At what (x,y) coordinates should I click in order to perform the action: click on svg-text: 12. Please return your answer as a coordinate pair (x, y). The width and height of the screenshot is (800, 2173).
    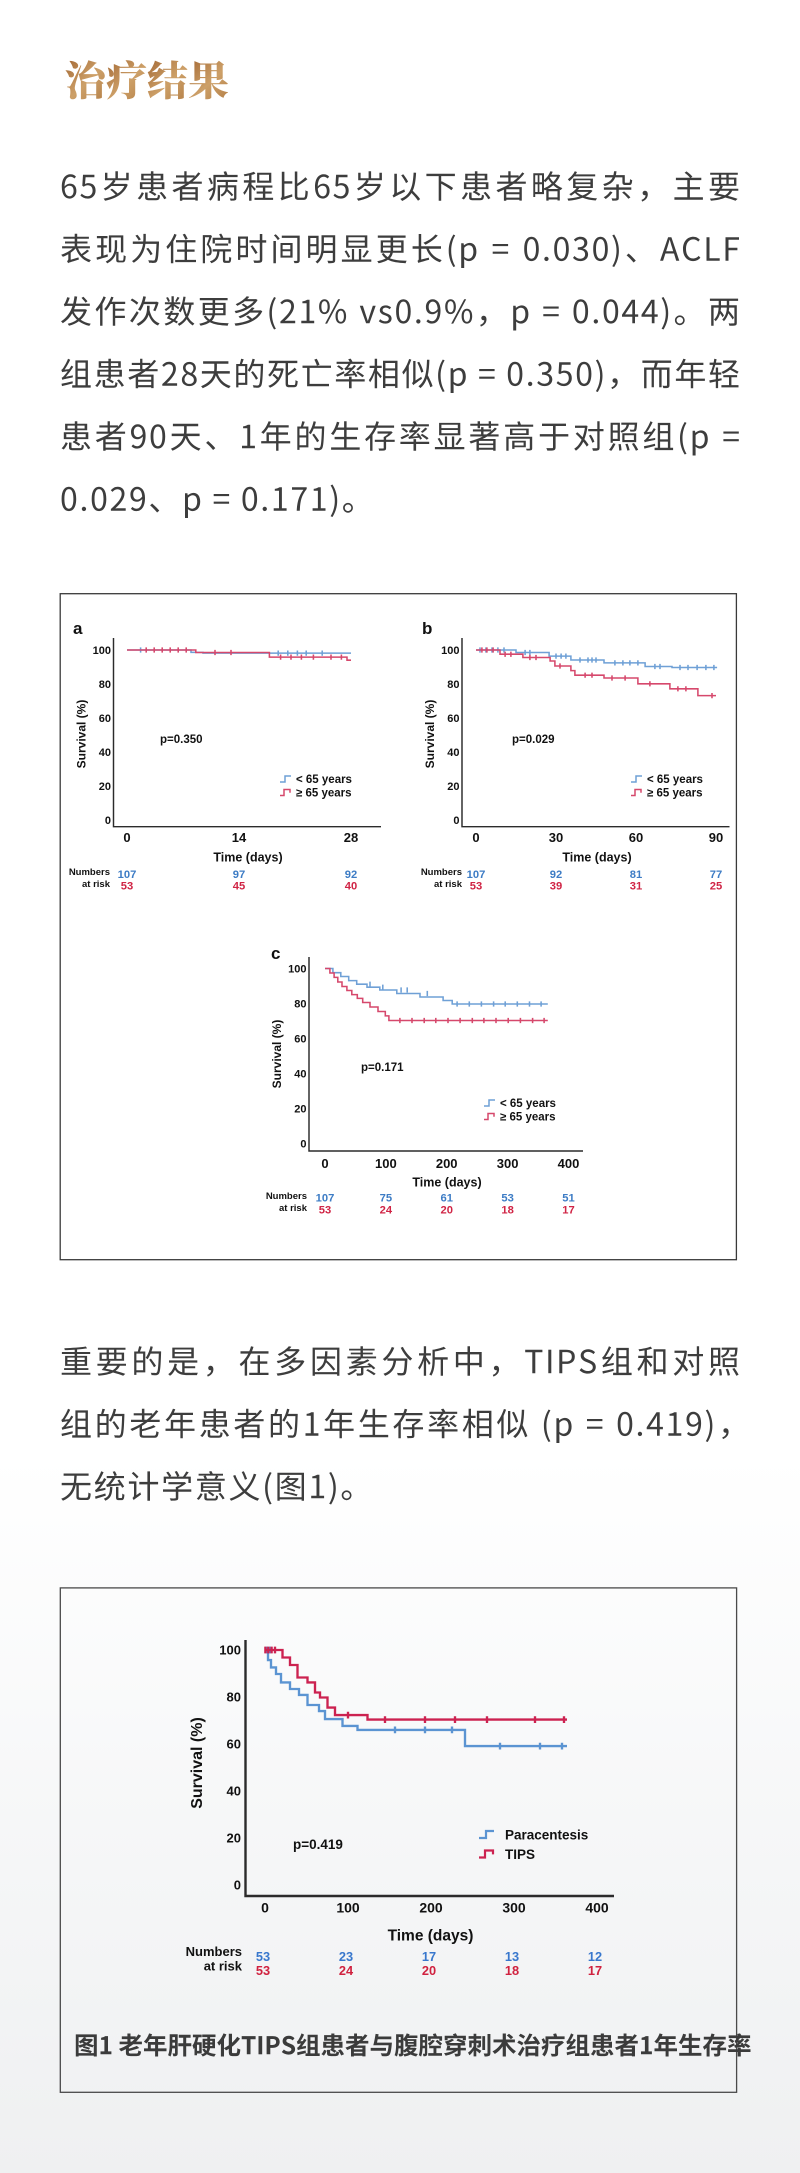
    Looking at the image, I should click on (595, 1956).